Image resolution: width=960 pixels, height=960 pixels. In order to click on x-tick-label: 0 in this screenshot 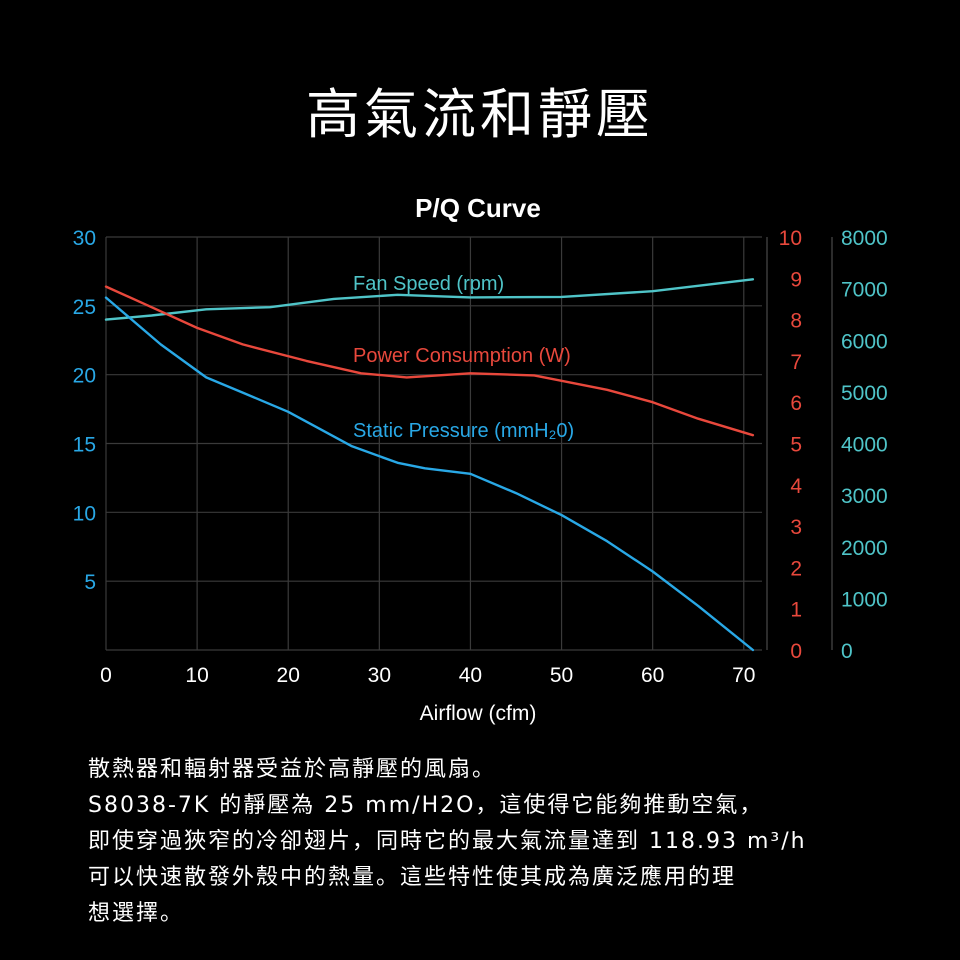, I will do `click(106, 675)`.